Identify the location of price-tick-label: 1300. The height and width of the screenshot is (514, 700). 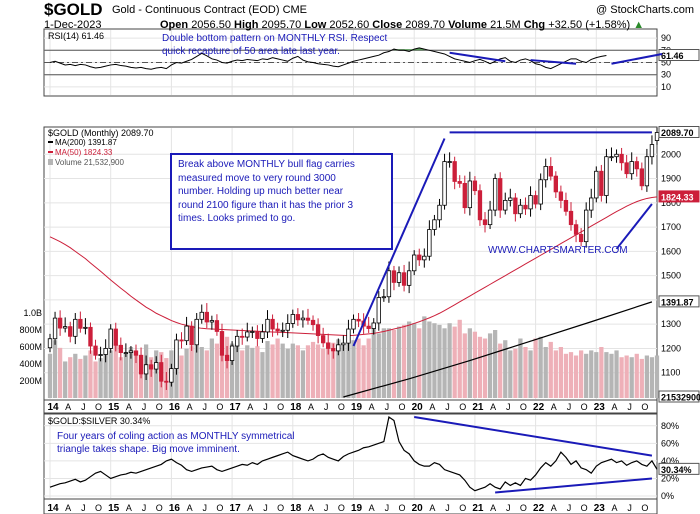
(671, 324).